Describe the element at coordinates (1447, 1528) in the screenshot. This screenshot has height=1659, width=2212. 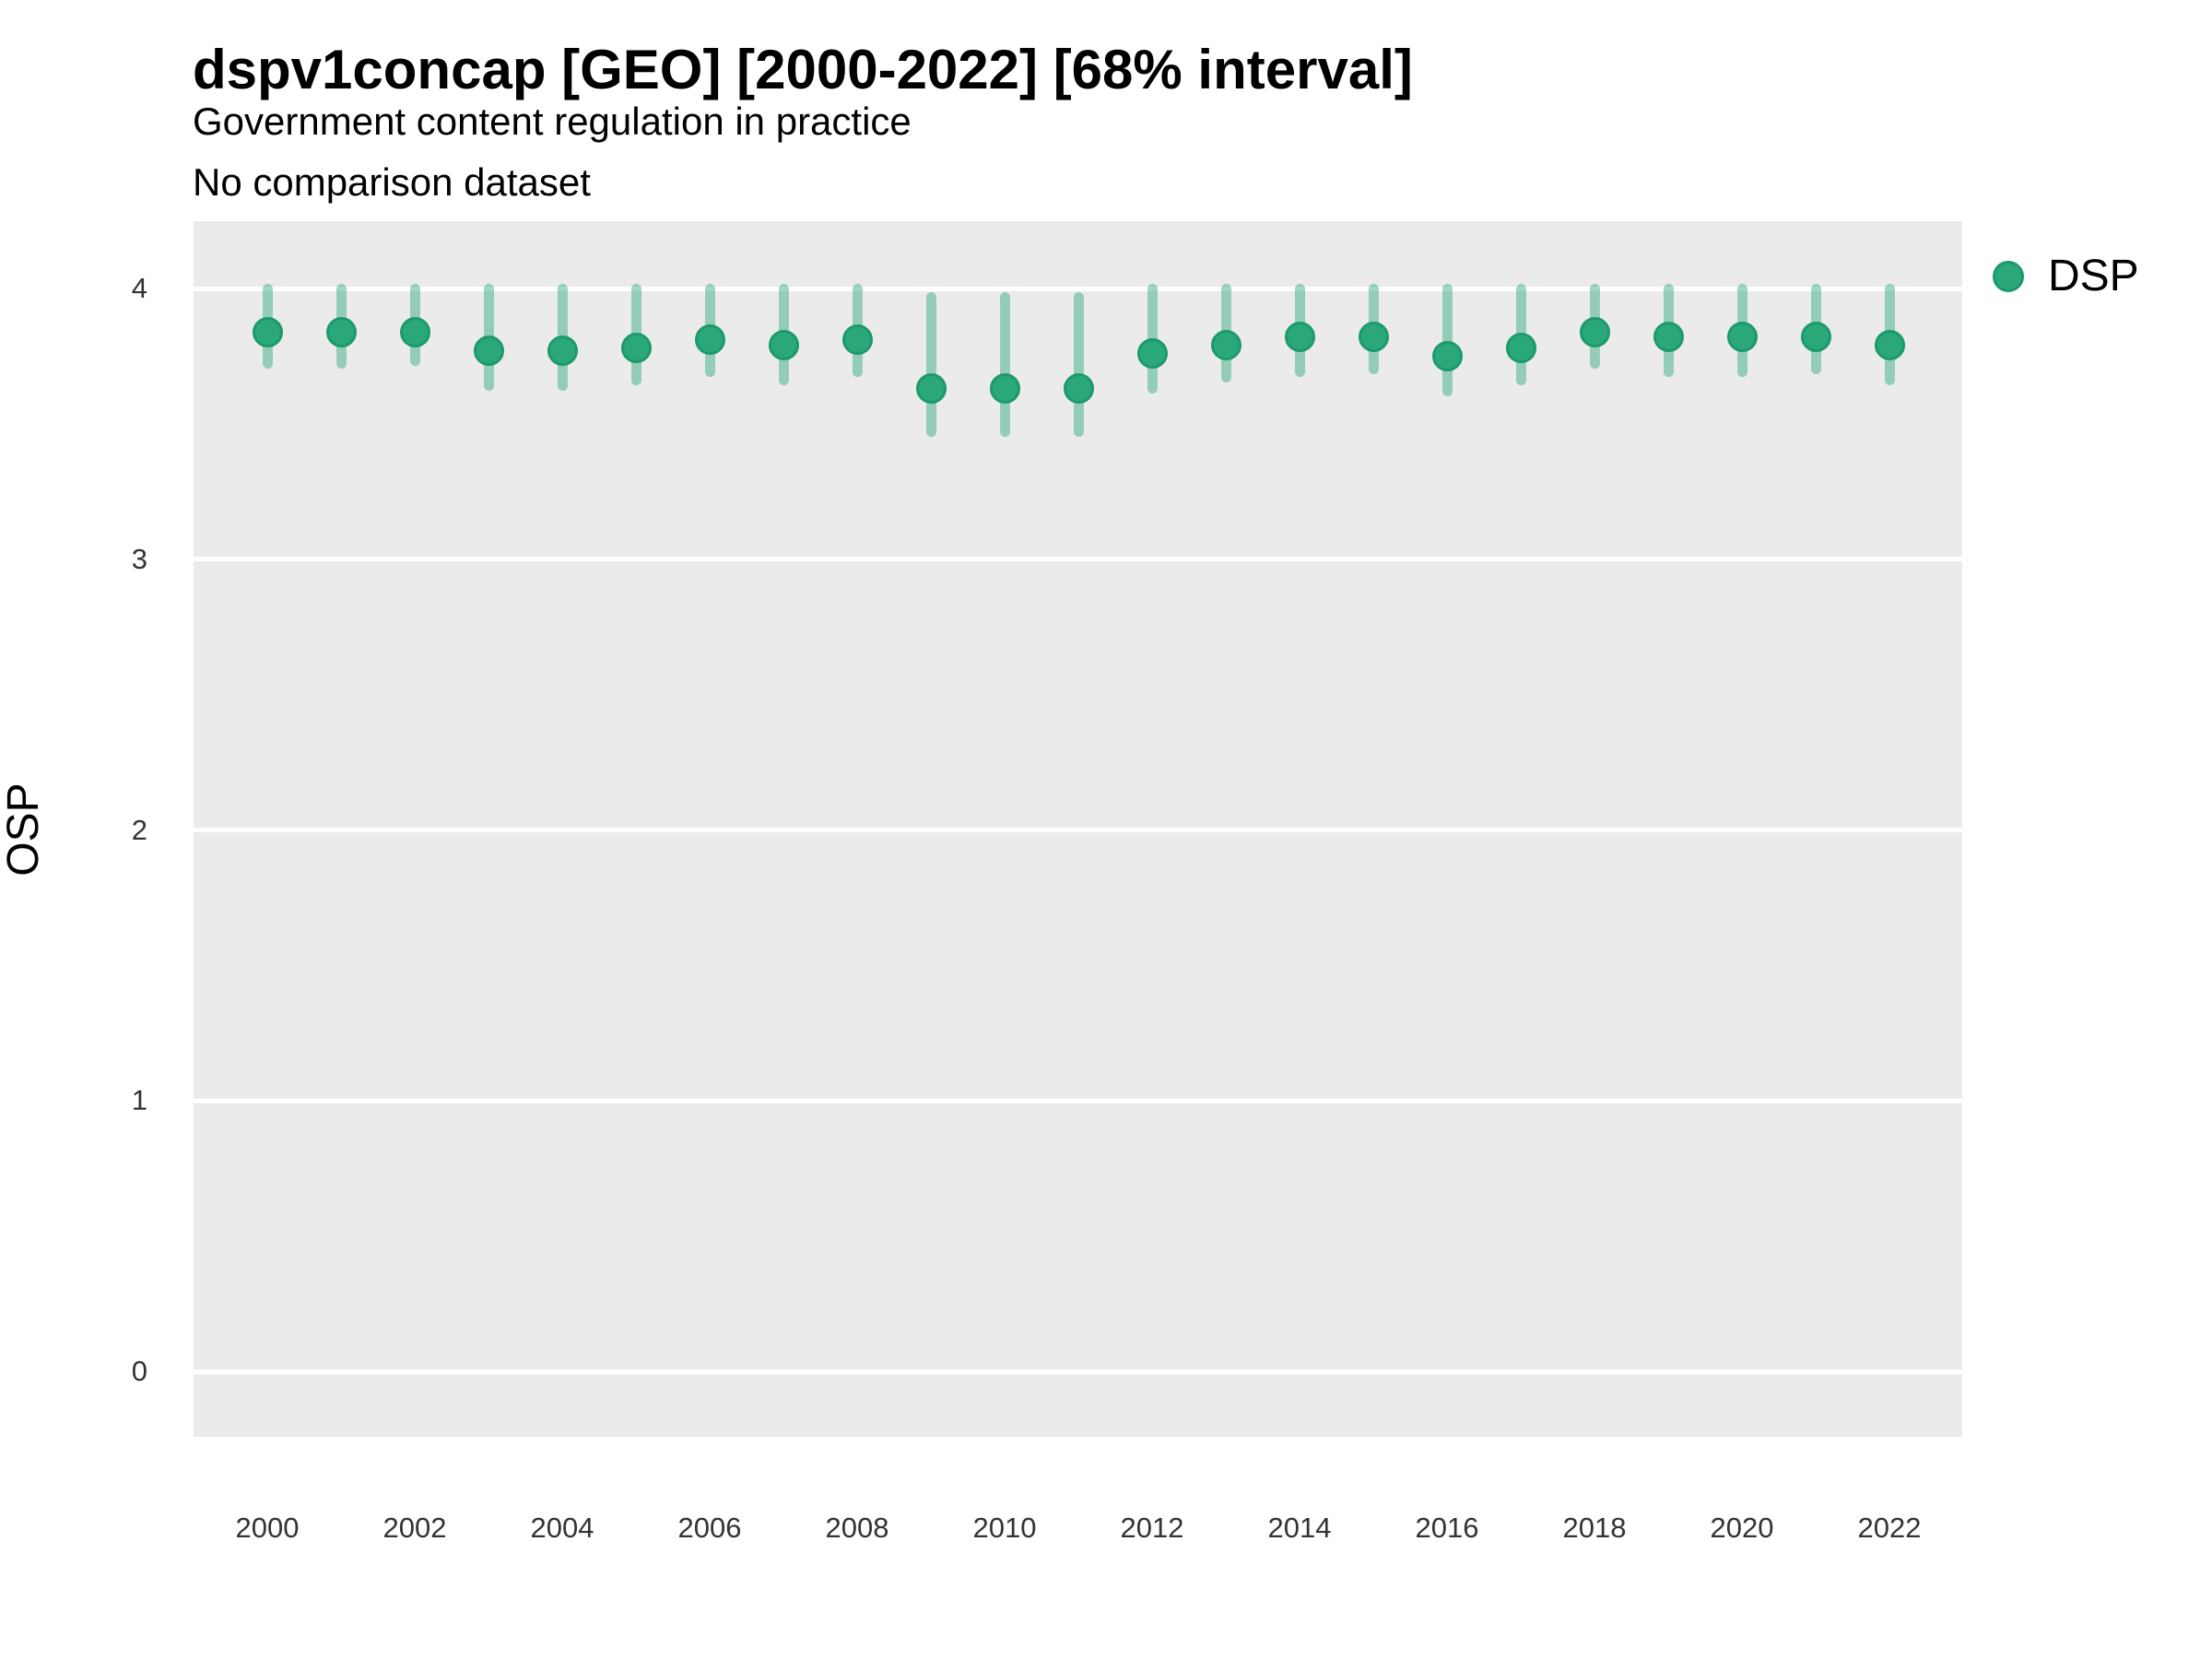
I see `x-tick-label-2016: 2016` at that location.